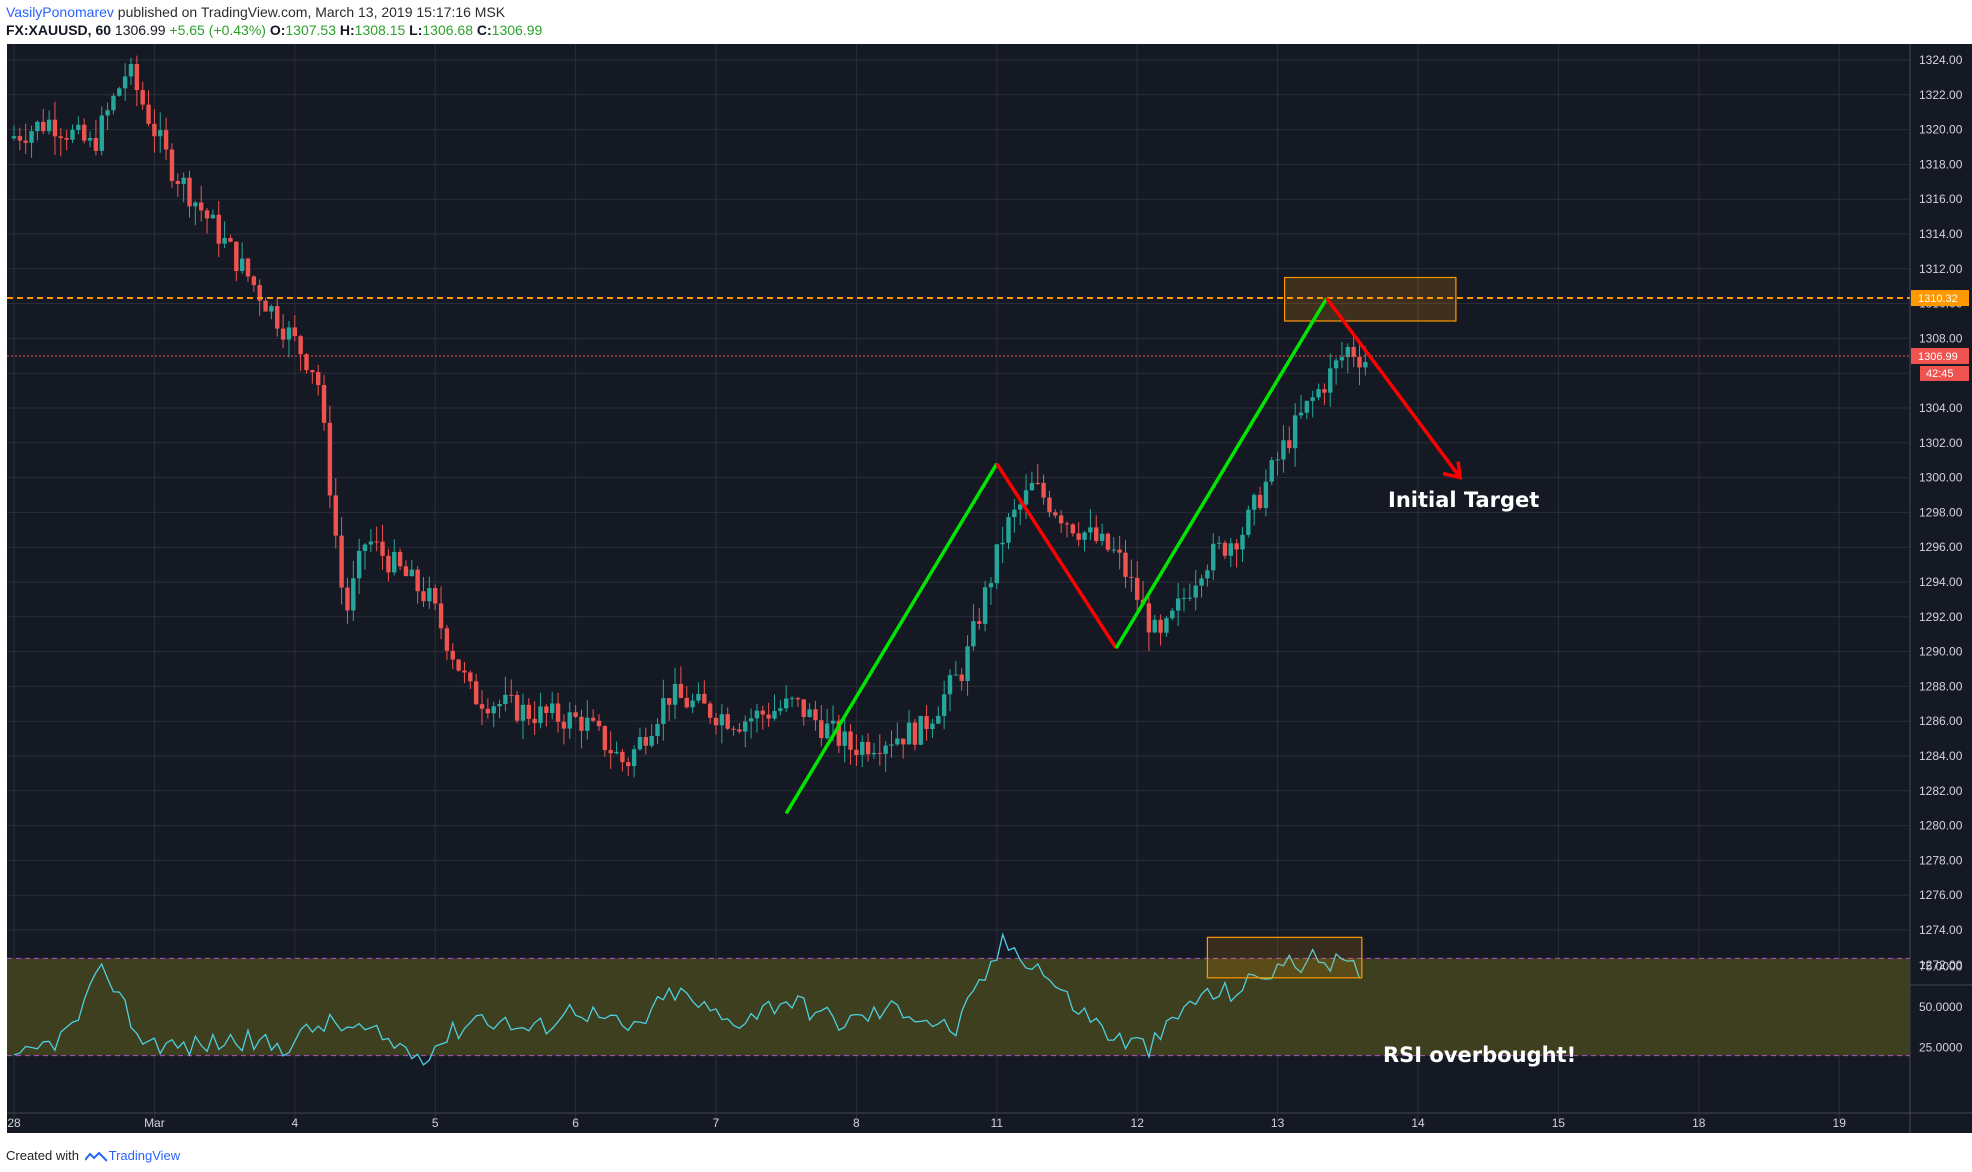 The image size is (1972, 1172). What do you see at coordinates (1941, 408) in the screenshot?
I see `price-tick-label: 1304.00` at bounding box center [1941, 408].